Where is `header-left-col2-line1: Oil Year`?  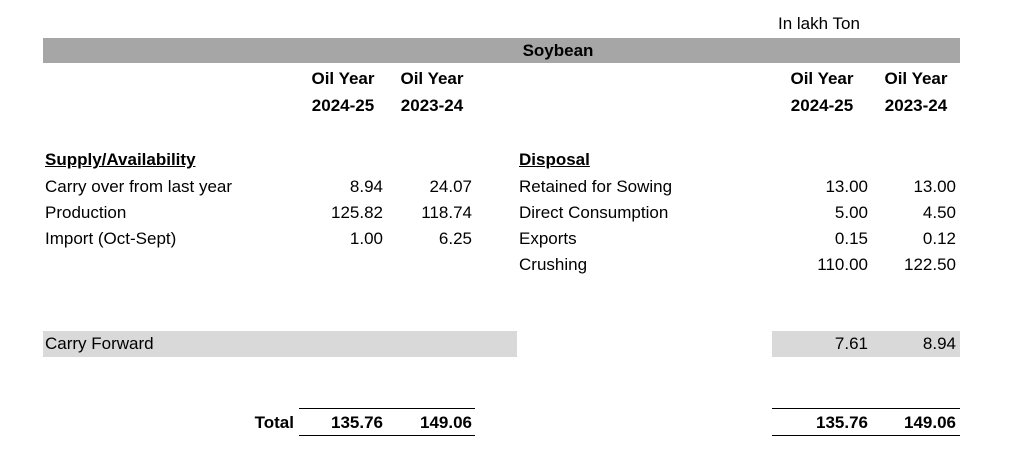
header-left-col2-line1: Oil Year is located at coordinates (432, 78).